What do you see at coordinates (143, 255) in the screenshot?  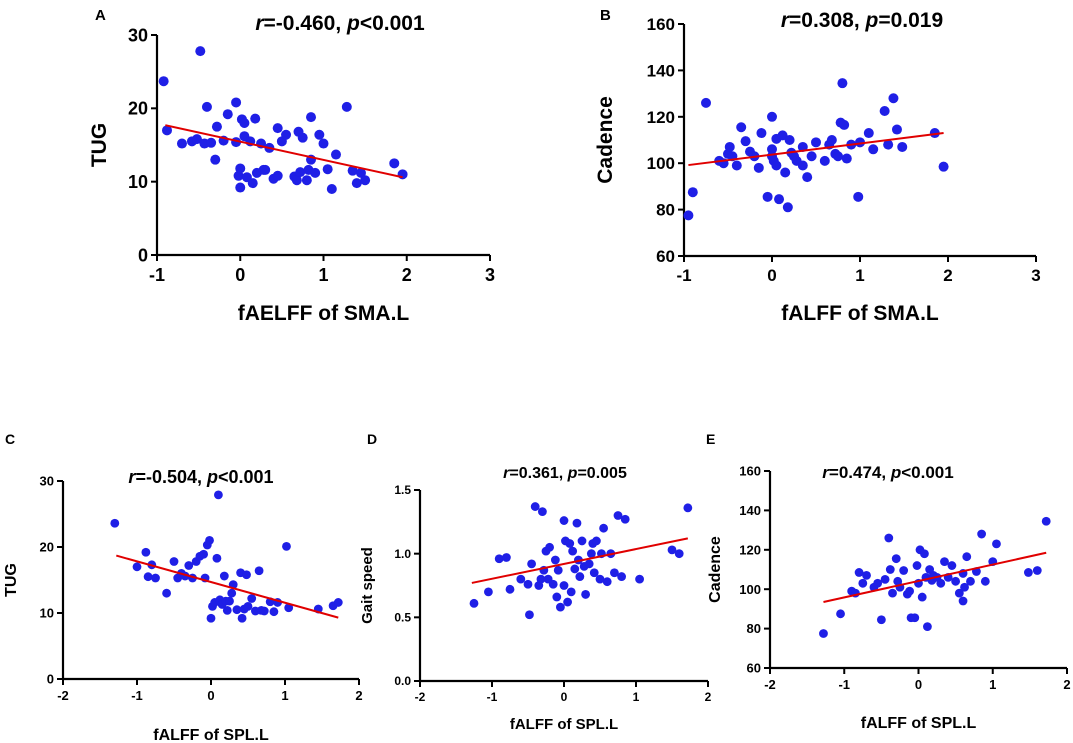 I see `y-tick-label: 0` at bounding box center [143, 255].